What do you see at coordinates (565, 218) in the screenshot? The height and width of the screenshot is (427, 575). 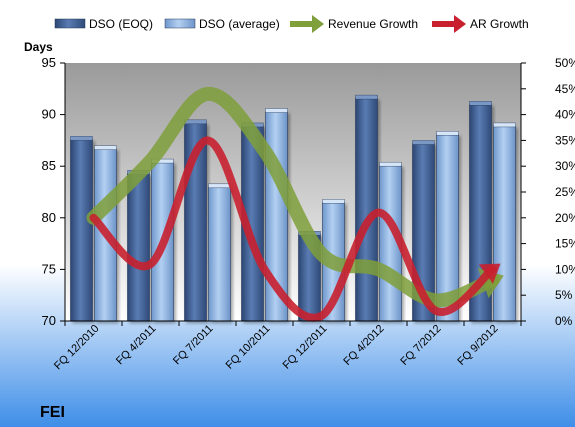 I see `right-tick-label: 20%` at bounding box center [565, 218].